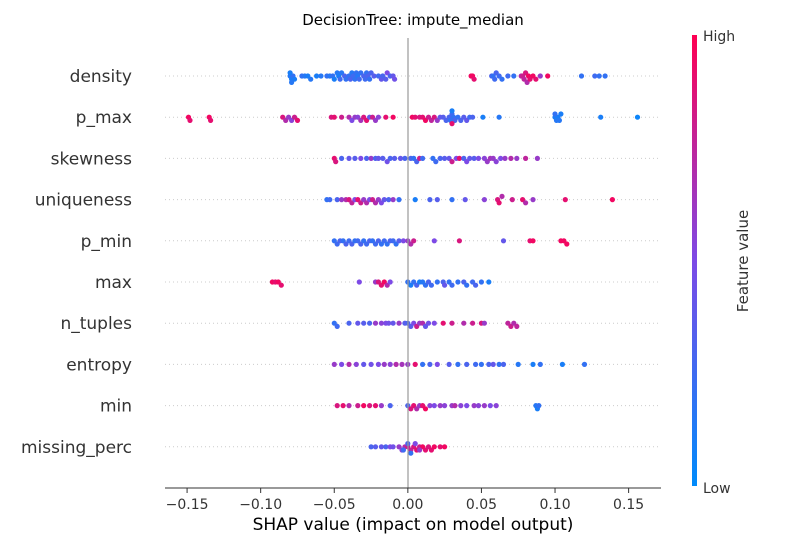 This screenshot has width=800, height=550. I want to click on x-axis-ticks: −0.15 −0.10 −0.05 0.00 0.05 0.10 0.15, so click(405, 500).